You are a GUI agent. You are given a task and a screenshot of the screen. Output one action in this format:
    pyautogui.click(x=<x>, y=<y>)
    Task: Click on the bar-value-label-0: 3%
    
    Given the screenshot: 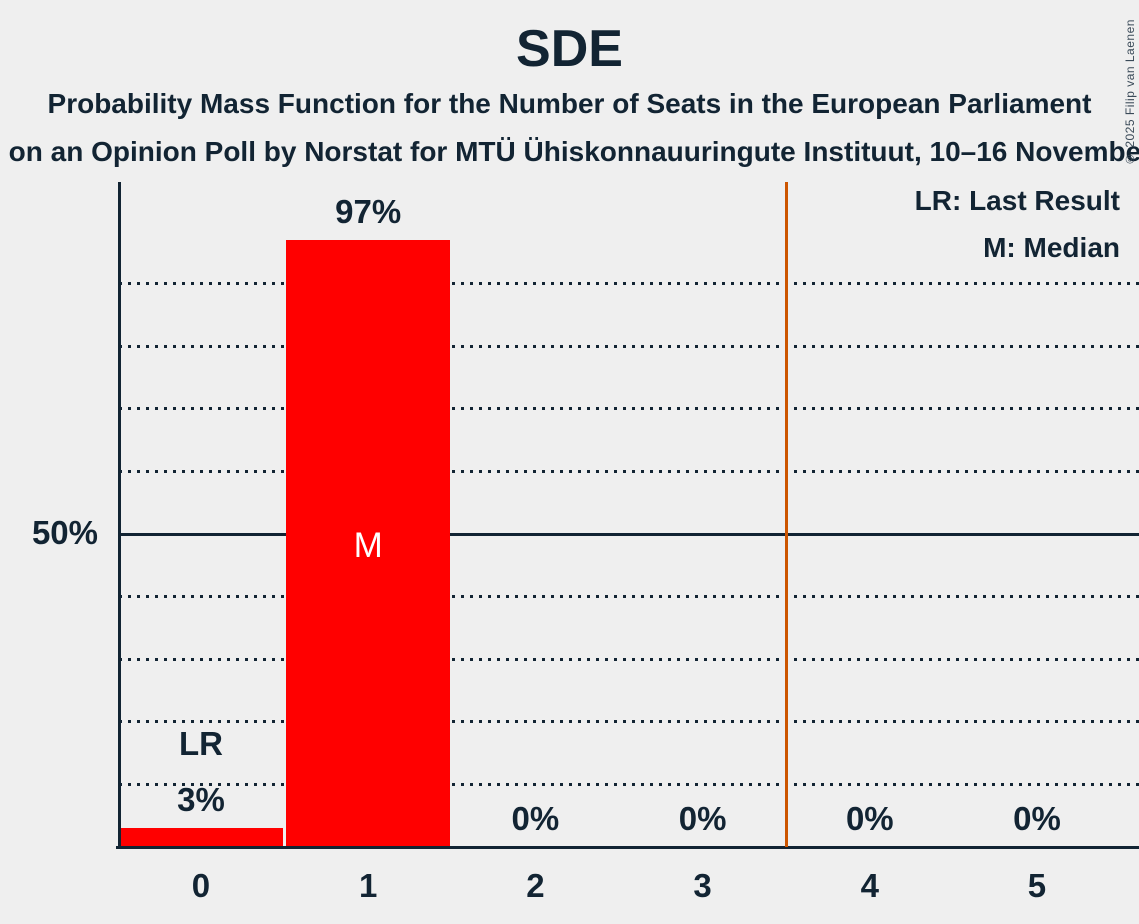 What is the action you would take?
    pyautogui.click(x=201, y=800)
    